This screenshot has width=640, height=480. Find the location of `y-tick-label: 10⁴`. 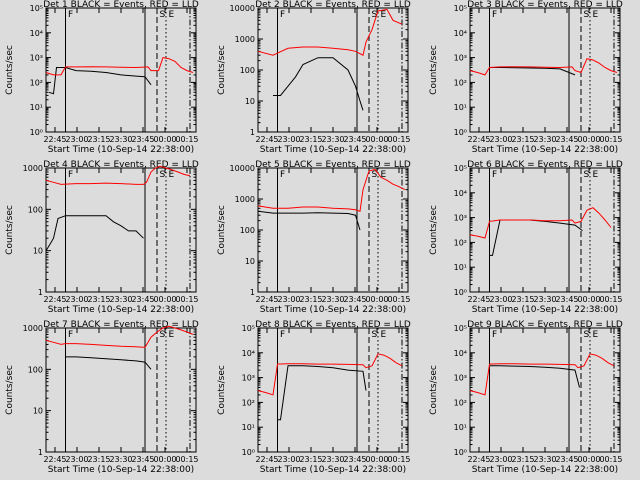

y-tick-label: 10⁴ is located at coordinates (460, 193).